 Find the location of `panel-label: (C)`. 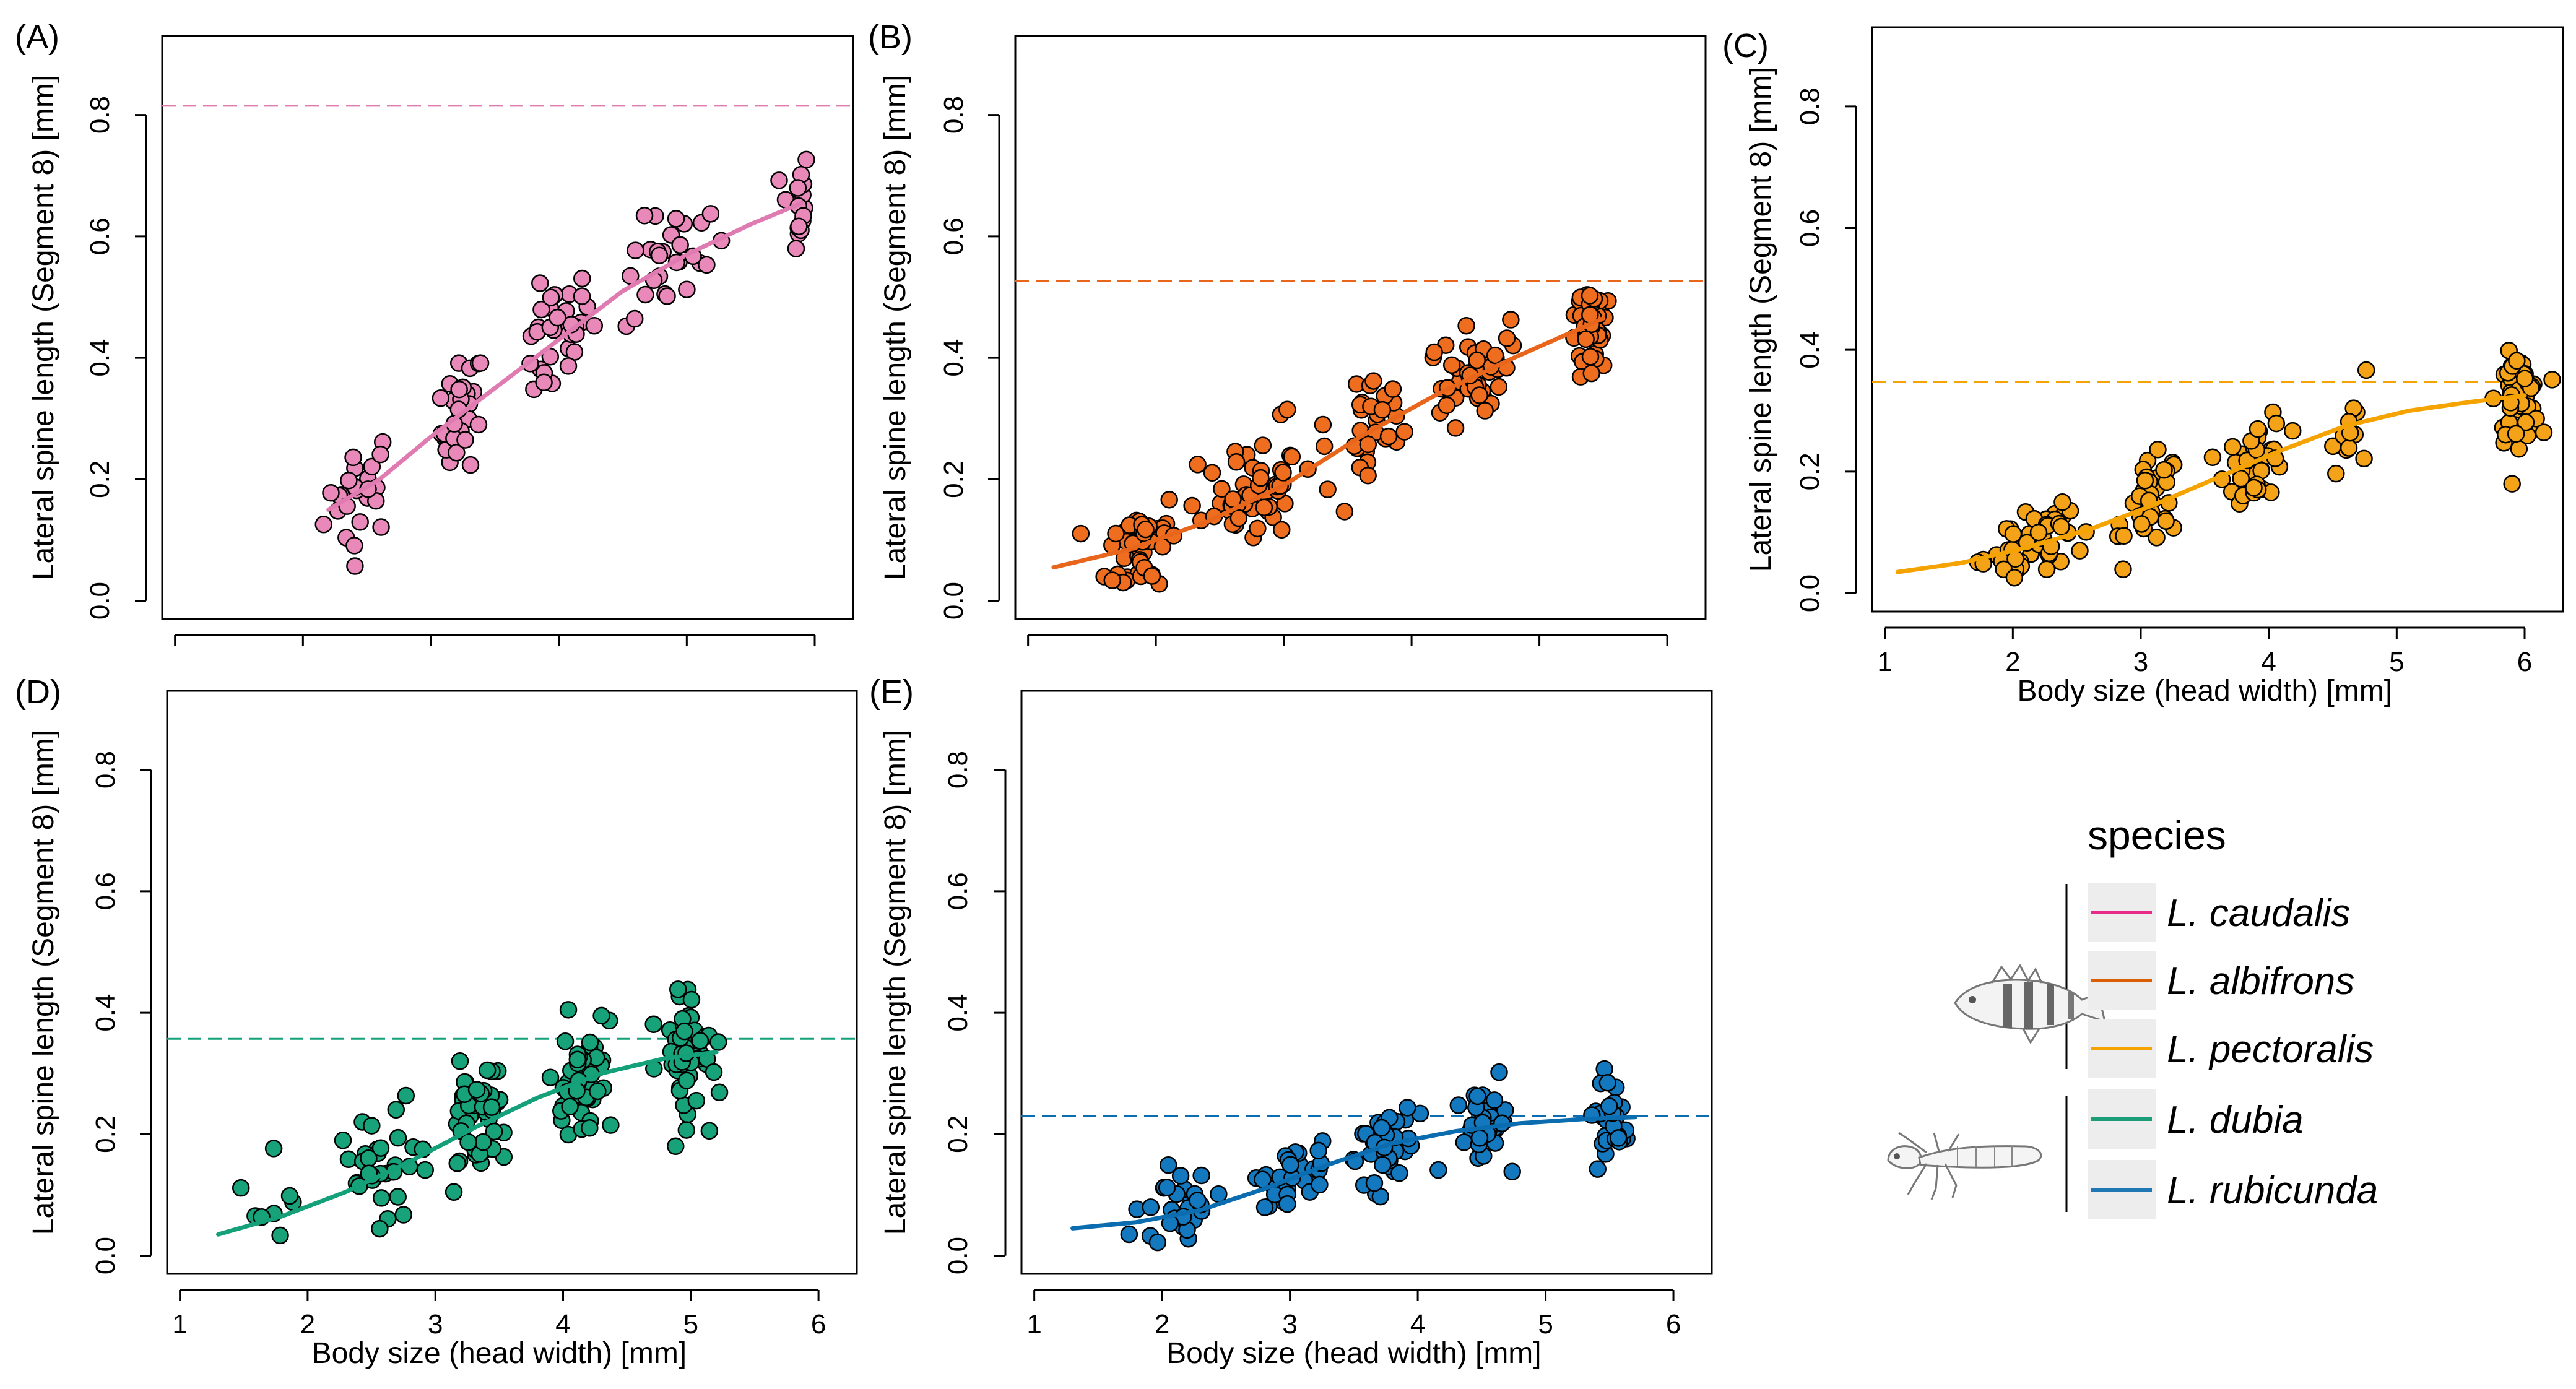

panel-label: (C) is located at coordinates (1745, 45).